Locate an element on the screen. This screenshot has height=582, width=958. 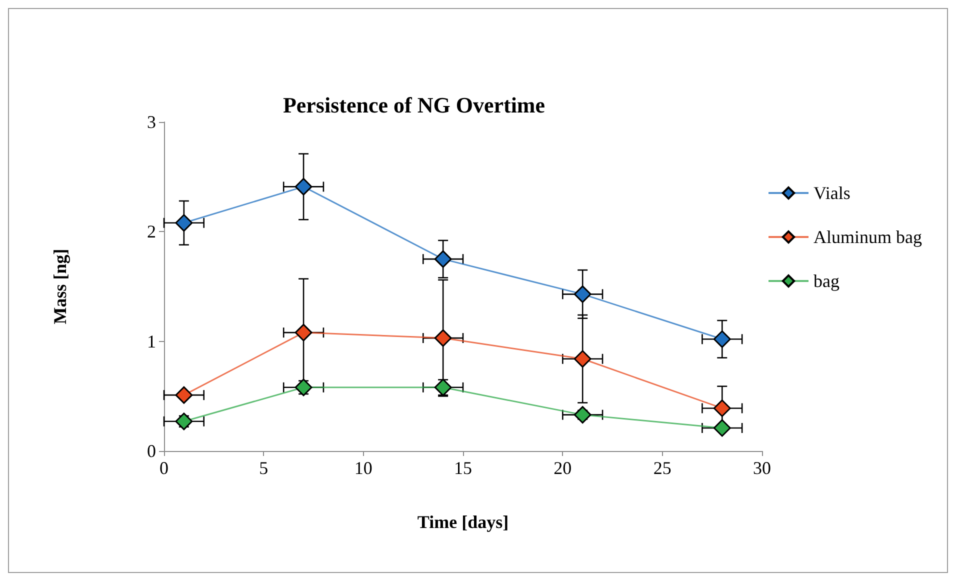
legend-label: bag is located at coordinates (827, 281).